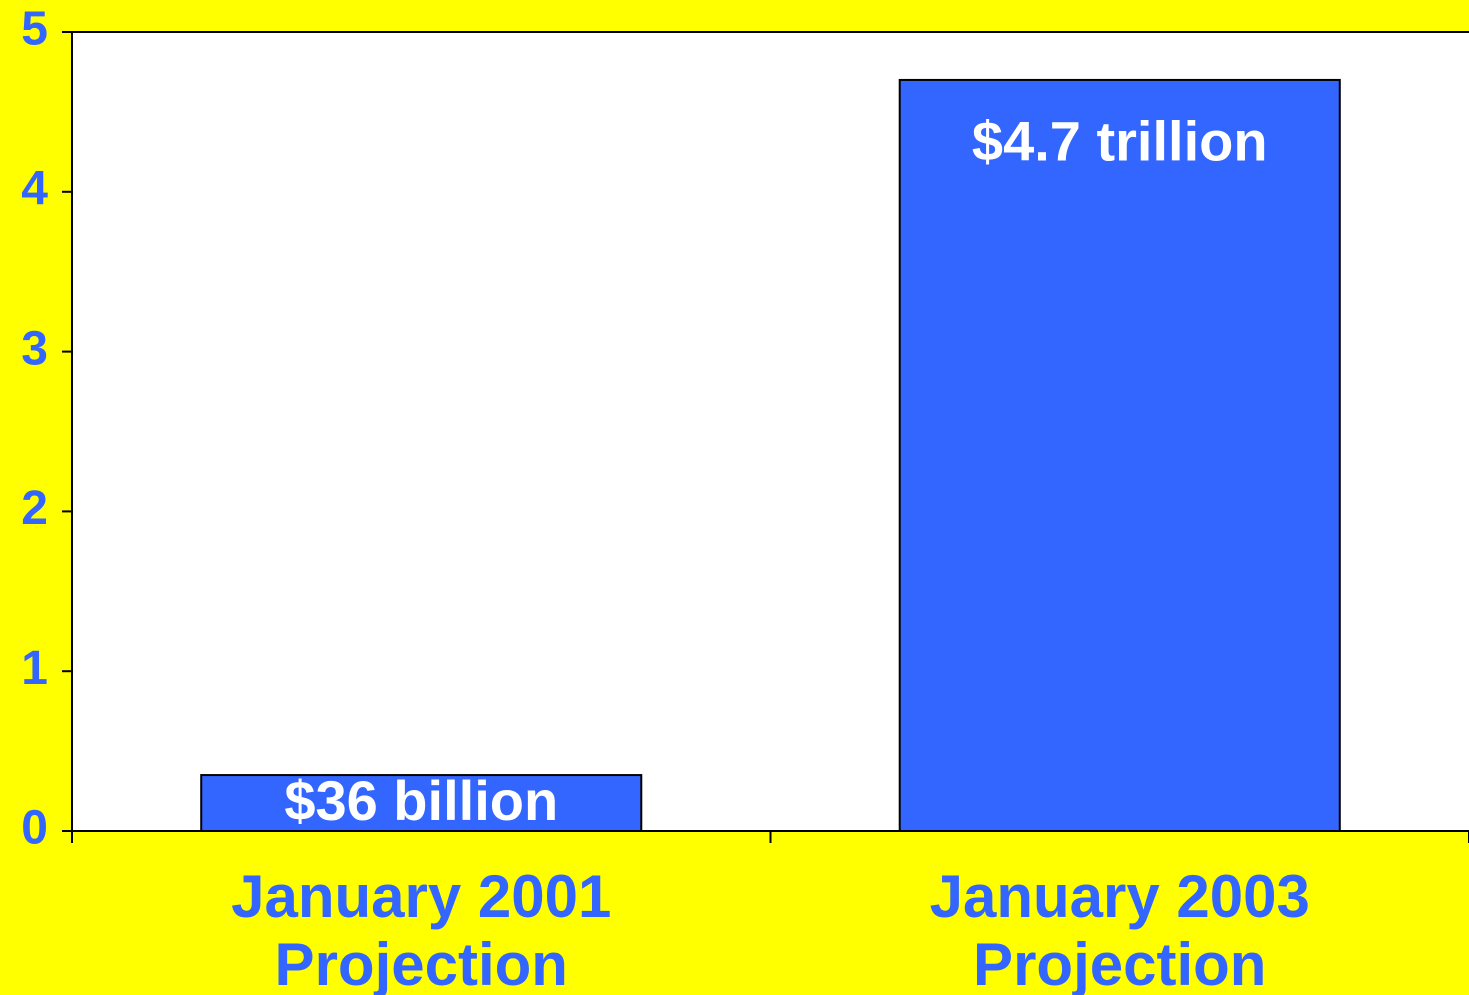 The image size is (1469, 995). Describe the element at coordinates (421, 800) in the screenshot. I see `data-label: $36 billion` at that location.